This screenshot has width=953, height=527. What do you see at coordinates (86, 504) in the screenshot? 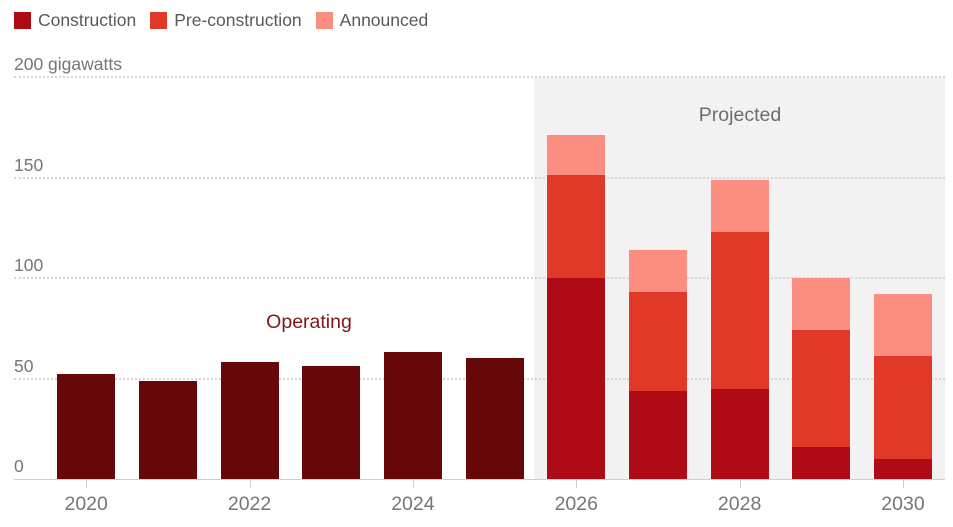
I see `x-axis-label-2020: 2020` at bounding box center [86, 504].